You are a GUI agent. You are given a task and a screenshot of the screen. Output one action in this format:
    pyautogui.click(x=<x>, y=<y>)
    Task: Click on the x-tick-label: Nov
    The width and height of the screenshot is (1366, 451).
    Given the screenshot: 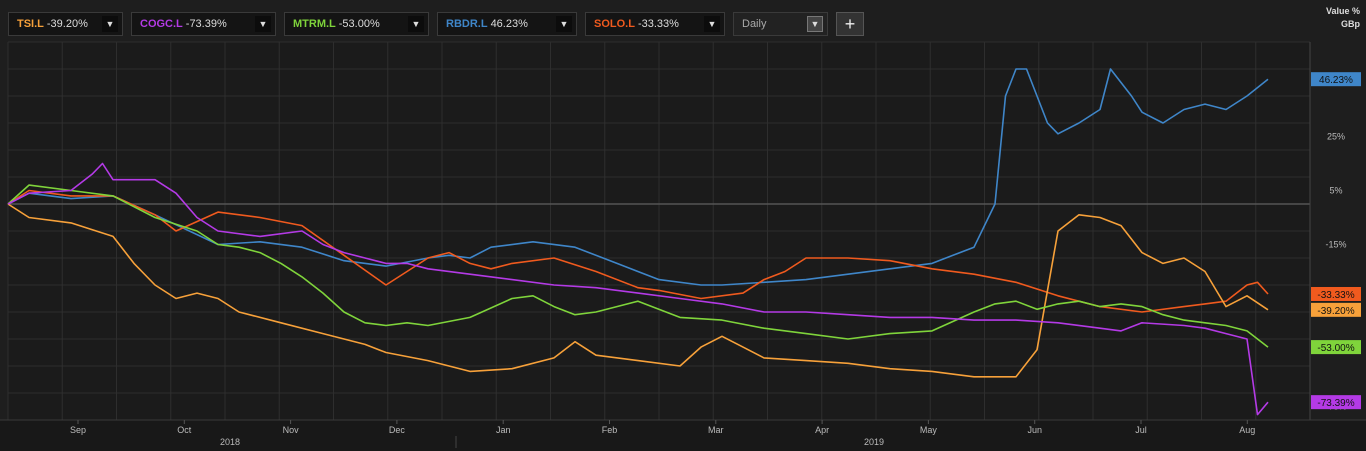 What is the action you would take?
    pyautogui.click(x=291, y=430)
    